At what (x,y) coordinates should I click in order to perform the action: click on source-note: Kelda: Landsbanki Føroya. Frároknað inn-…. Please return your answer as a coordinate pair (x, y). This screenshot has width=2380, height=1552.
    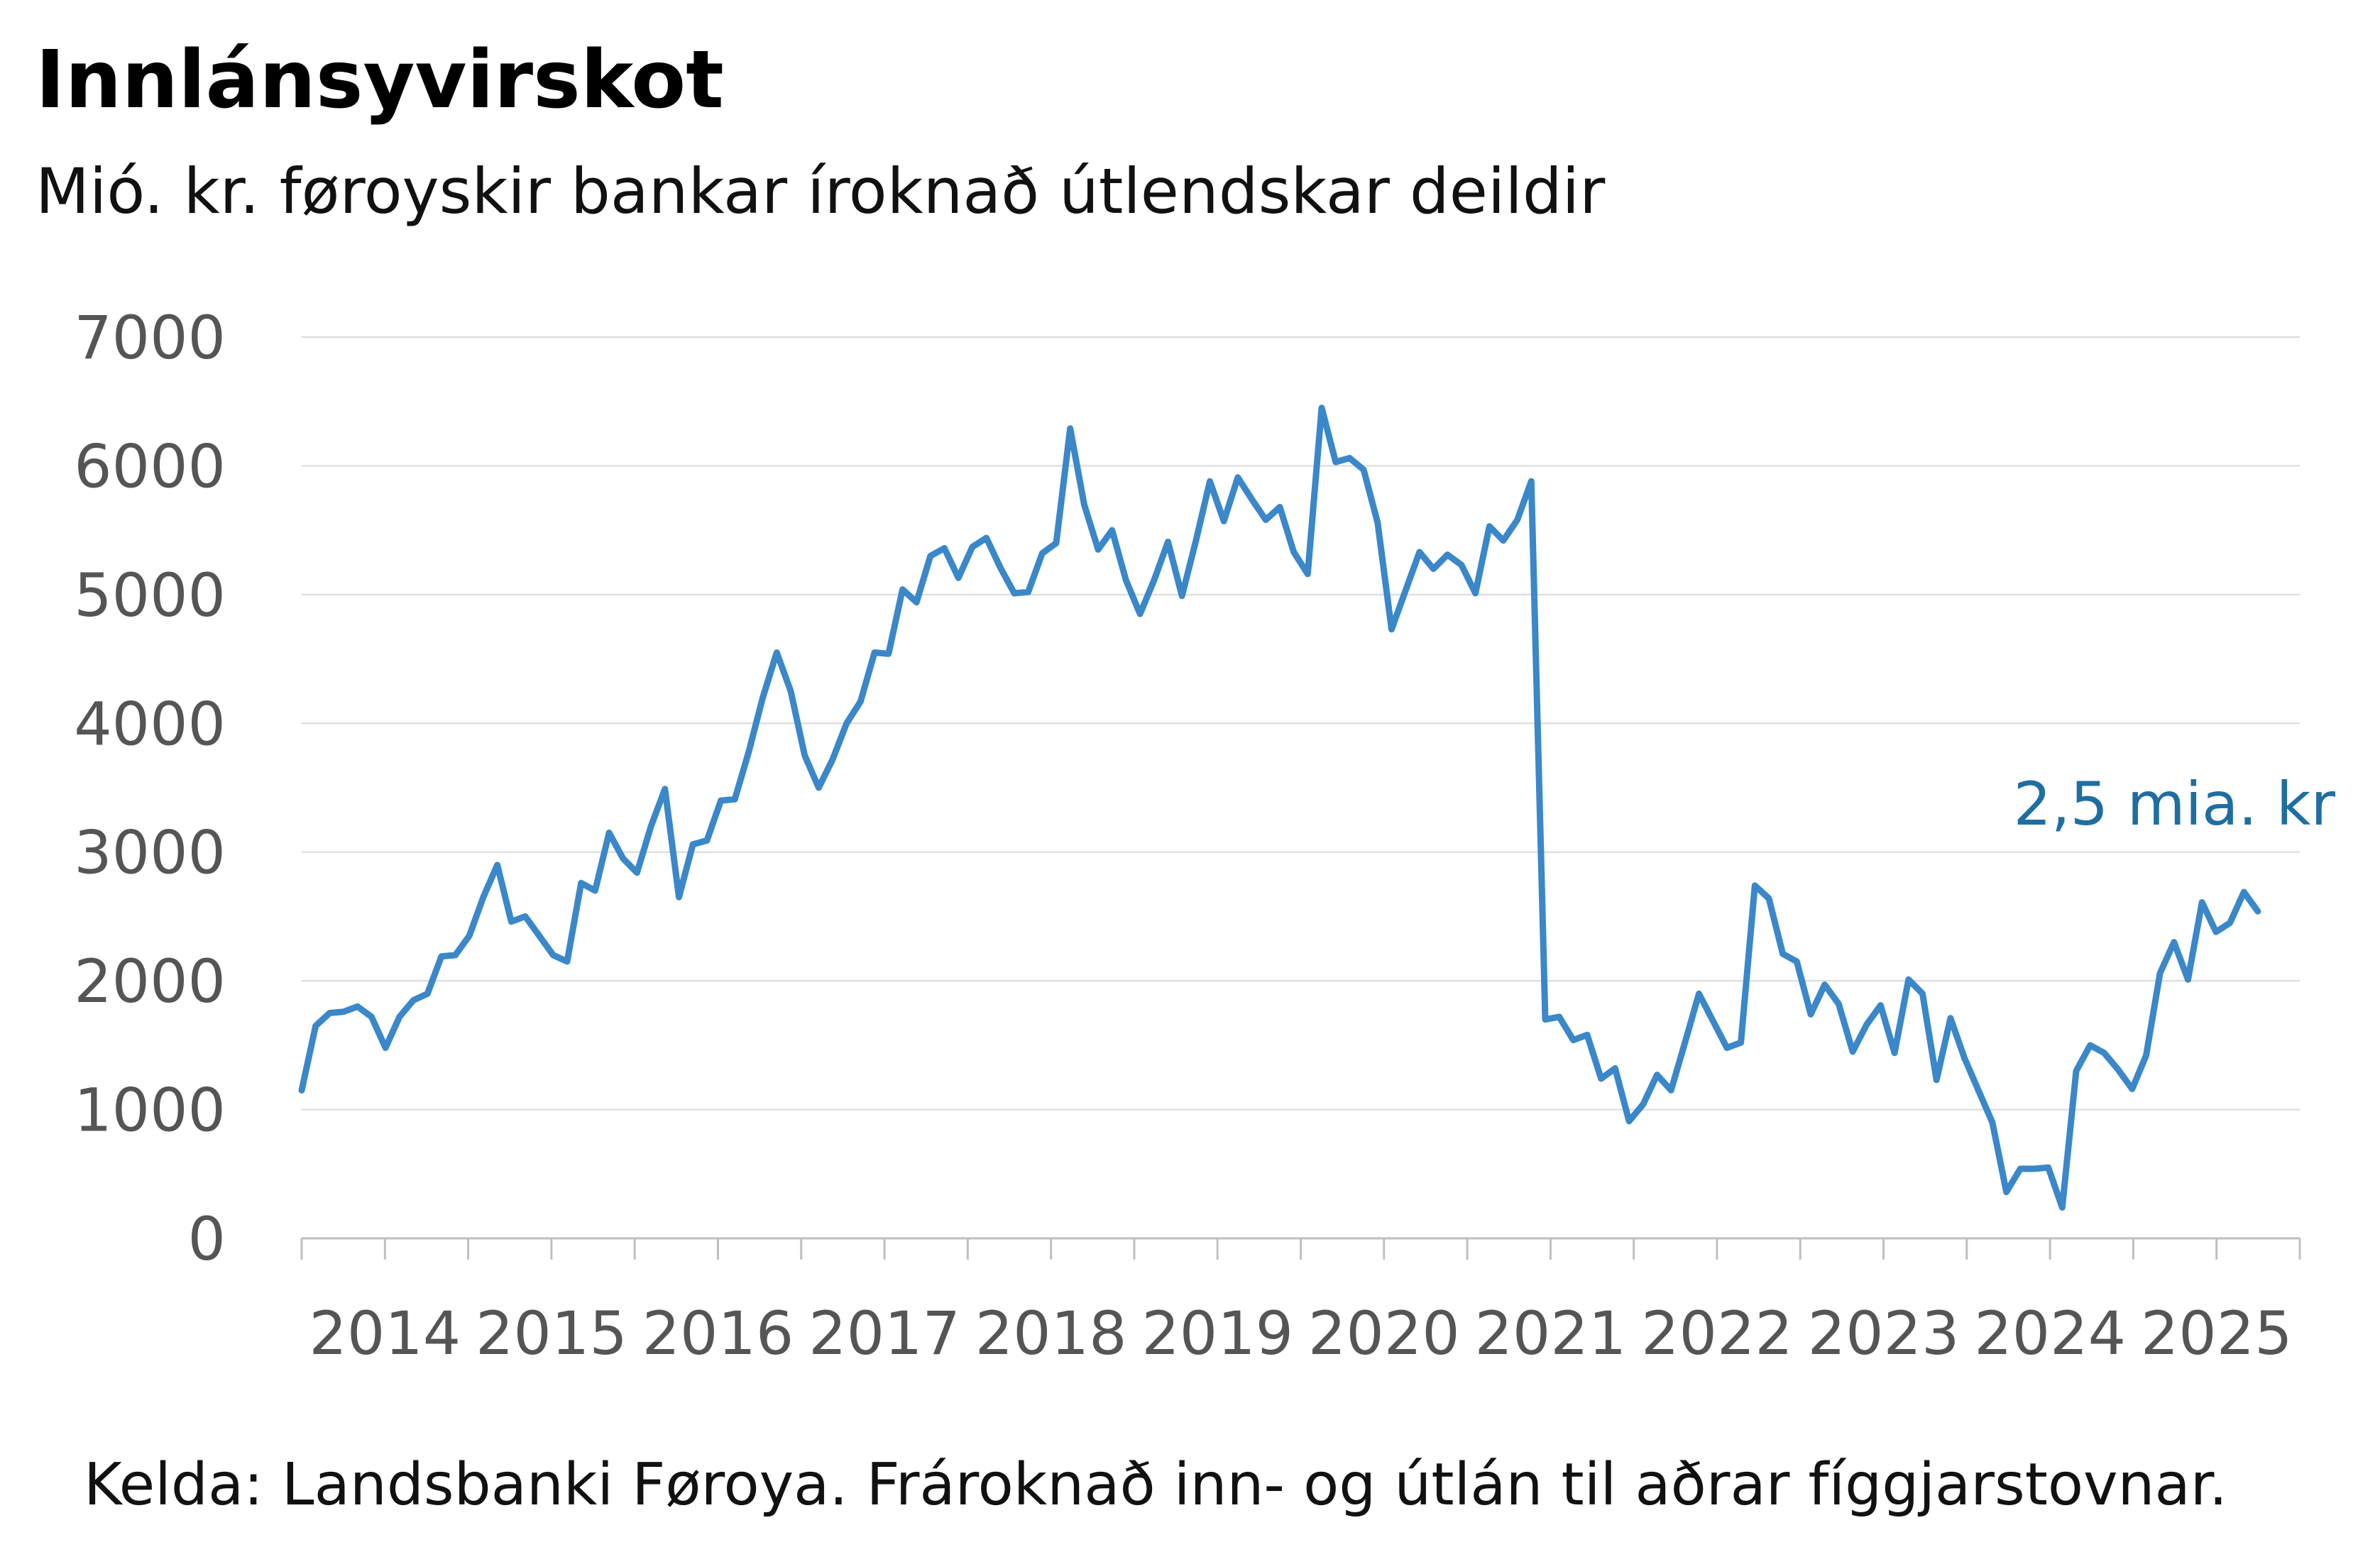
    Looking at the image, I should click on (1156, 1485).